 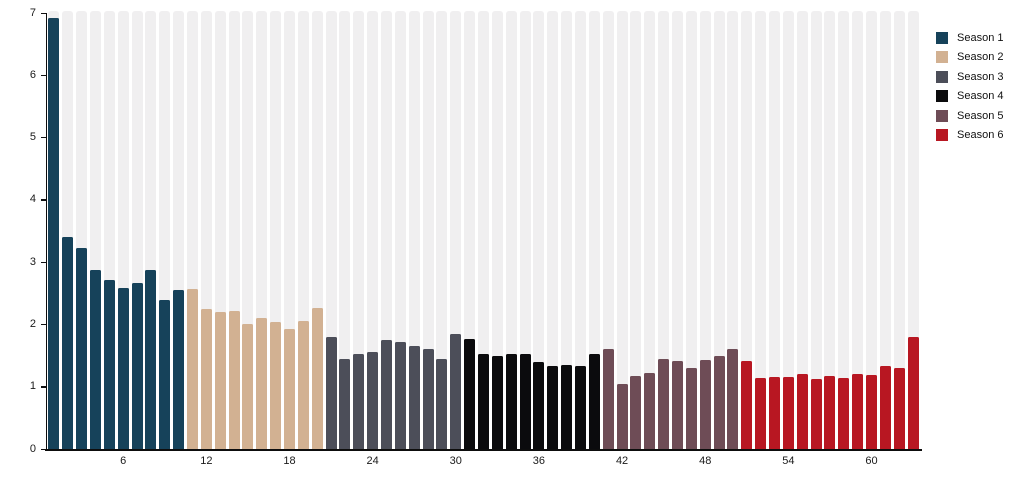 I want to click on x-axis-label: 18, so click(x=289, y=461).